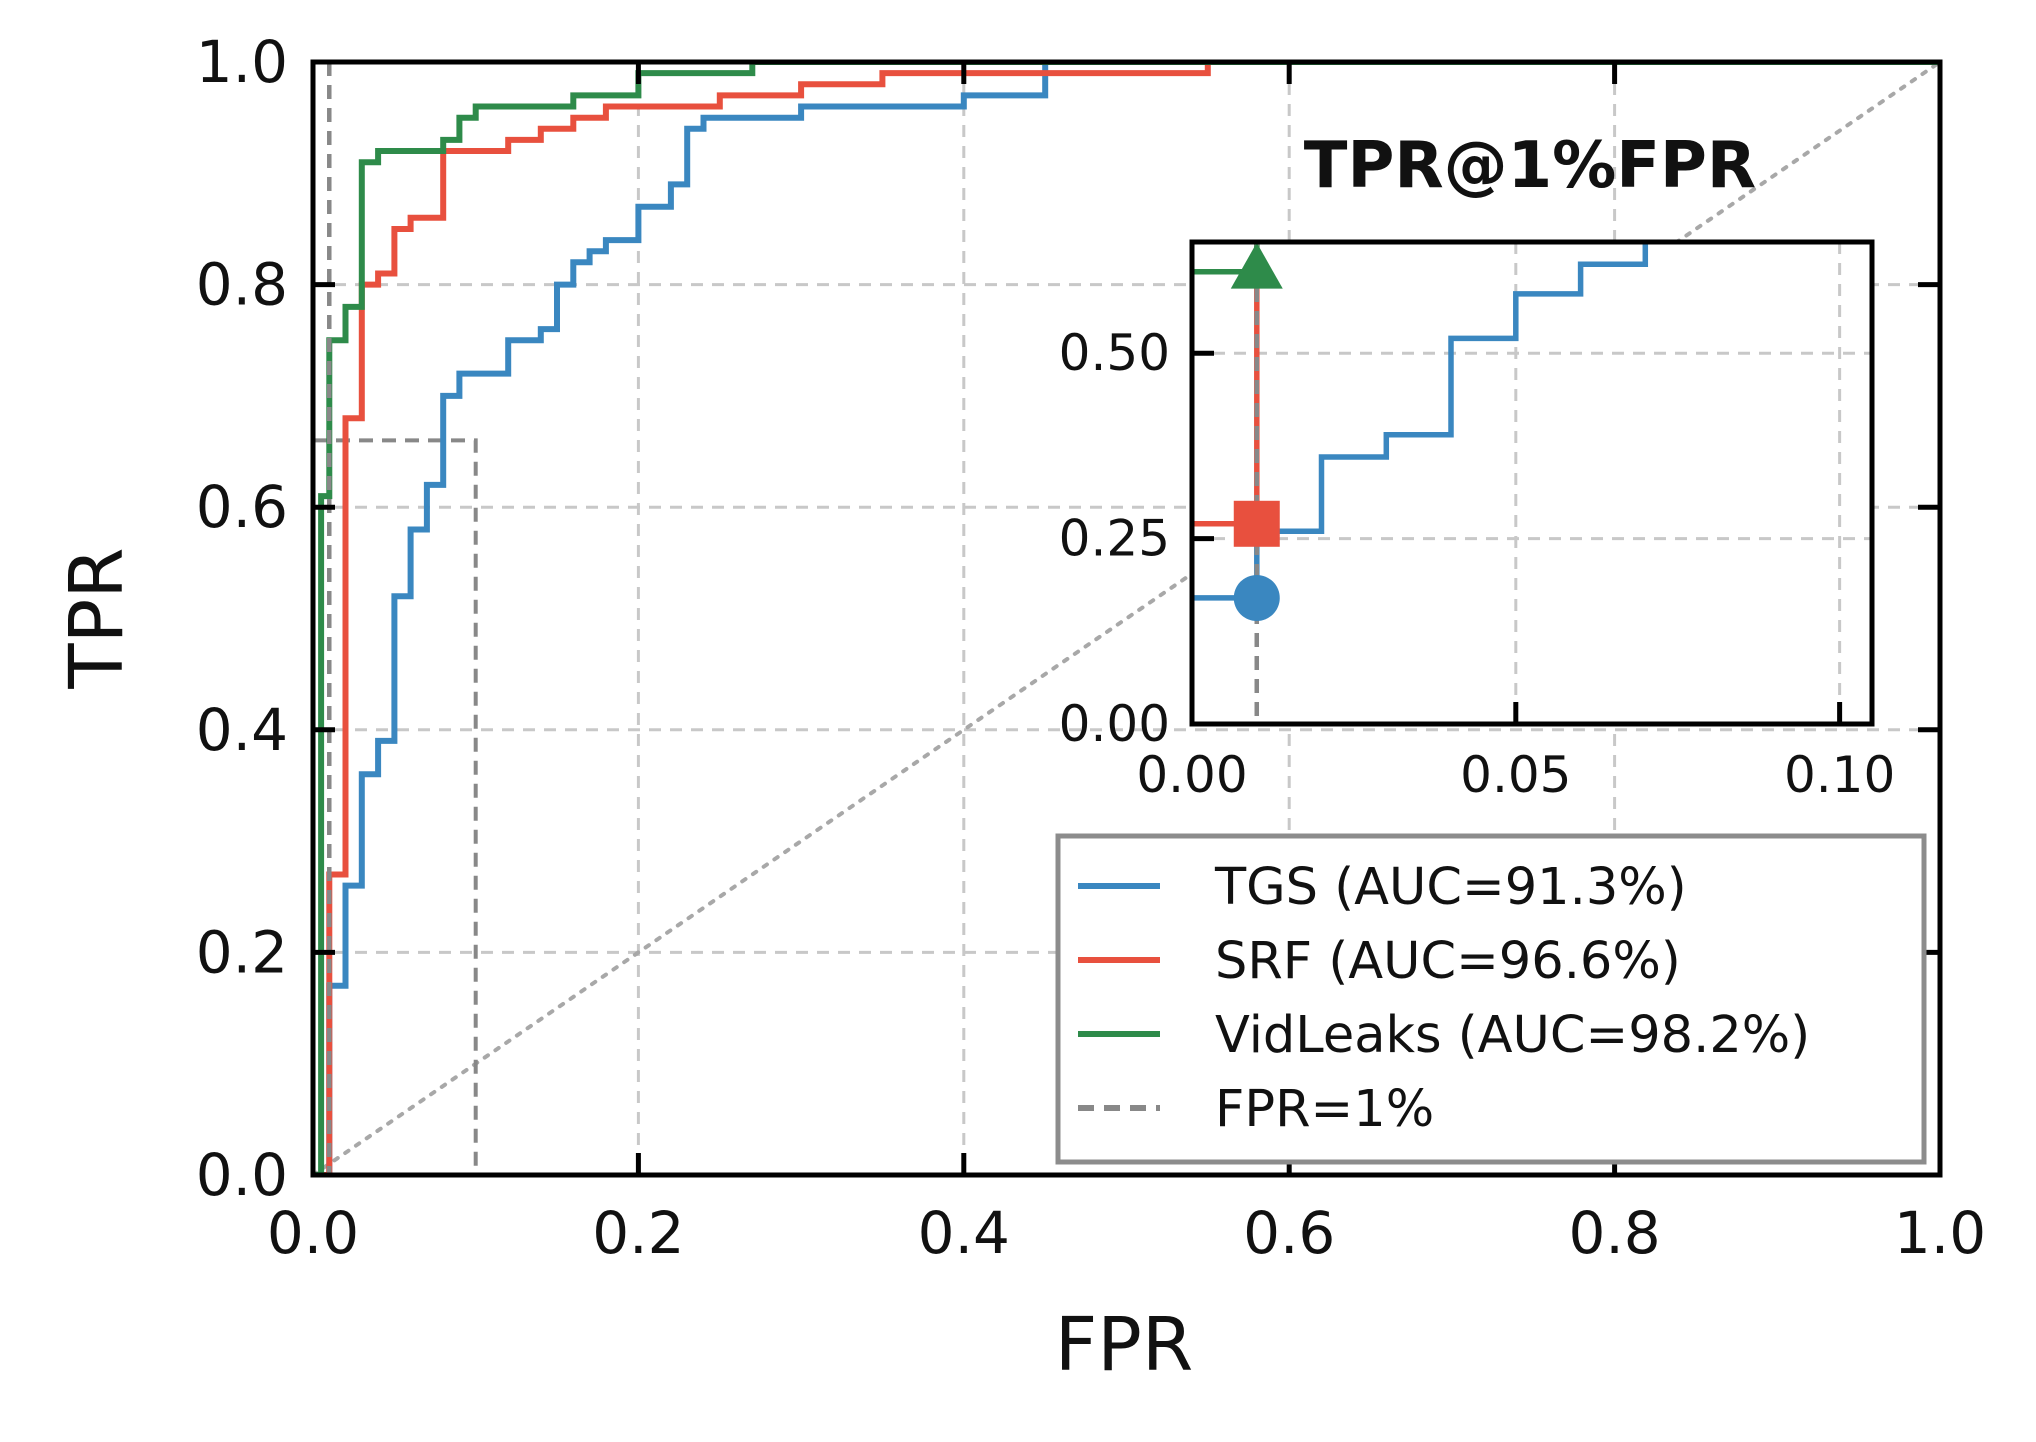  I want to click on x-axis-label: FPR, so click(1124, 1345).